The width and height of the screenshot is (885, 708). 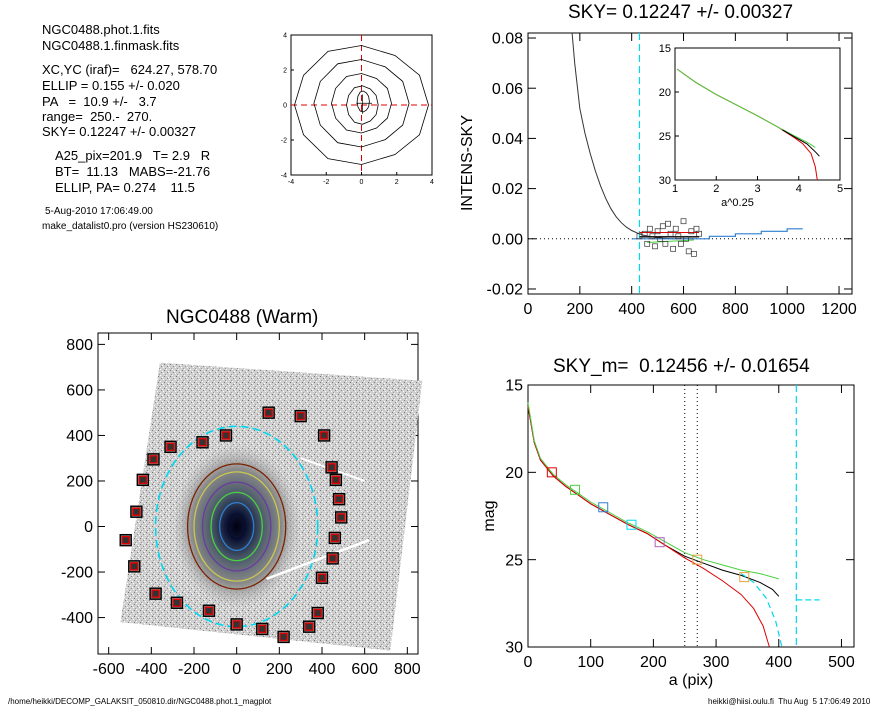 What do you see at coordinates (514, 648) in the screenshot?
I see `mag-profile-ytick-label: 30` at bounding box center [514, 648].